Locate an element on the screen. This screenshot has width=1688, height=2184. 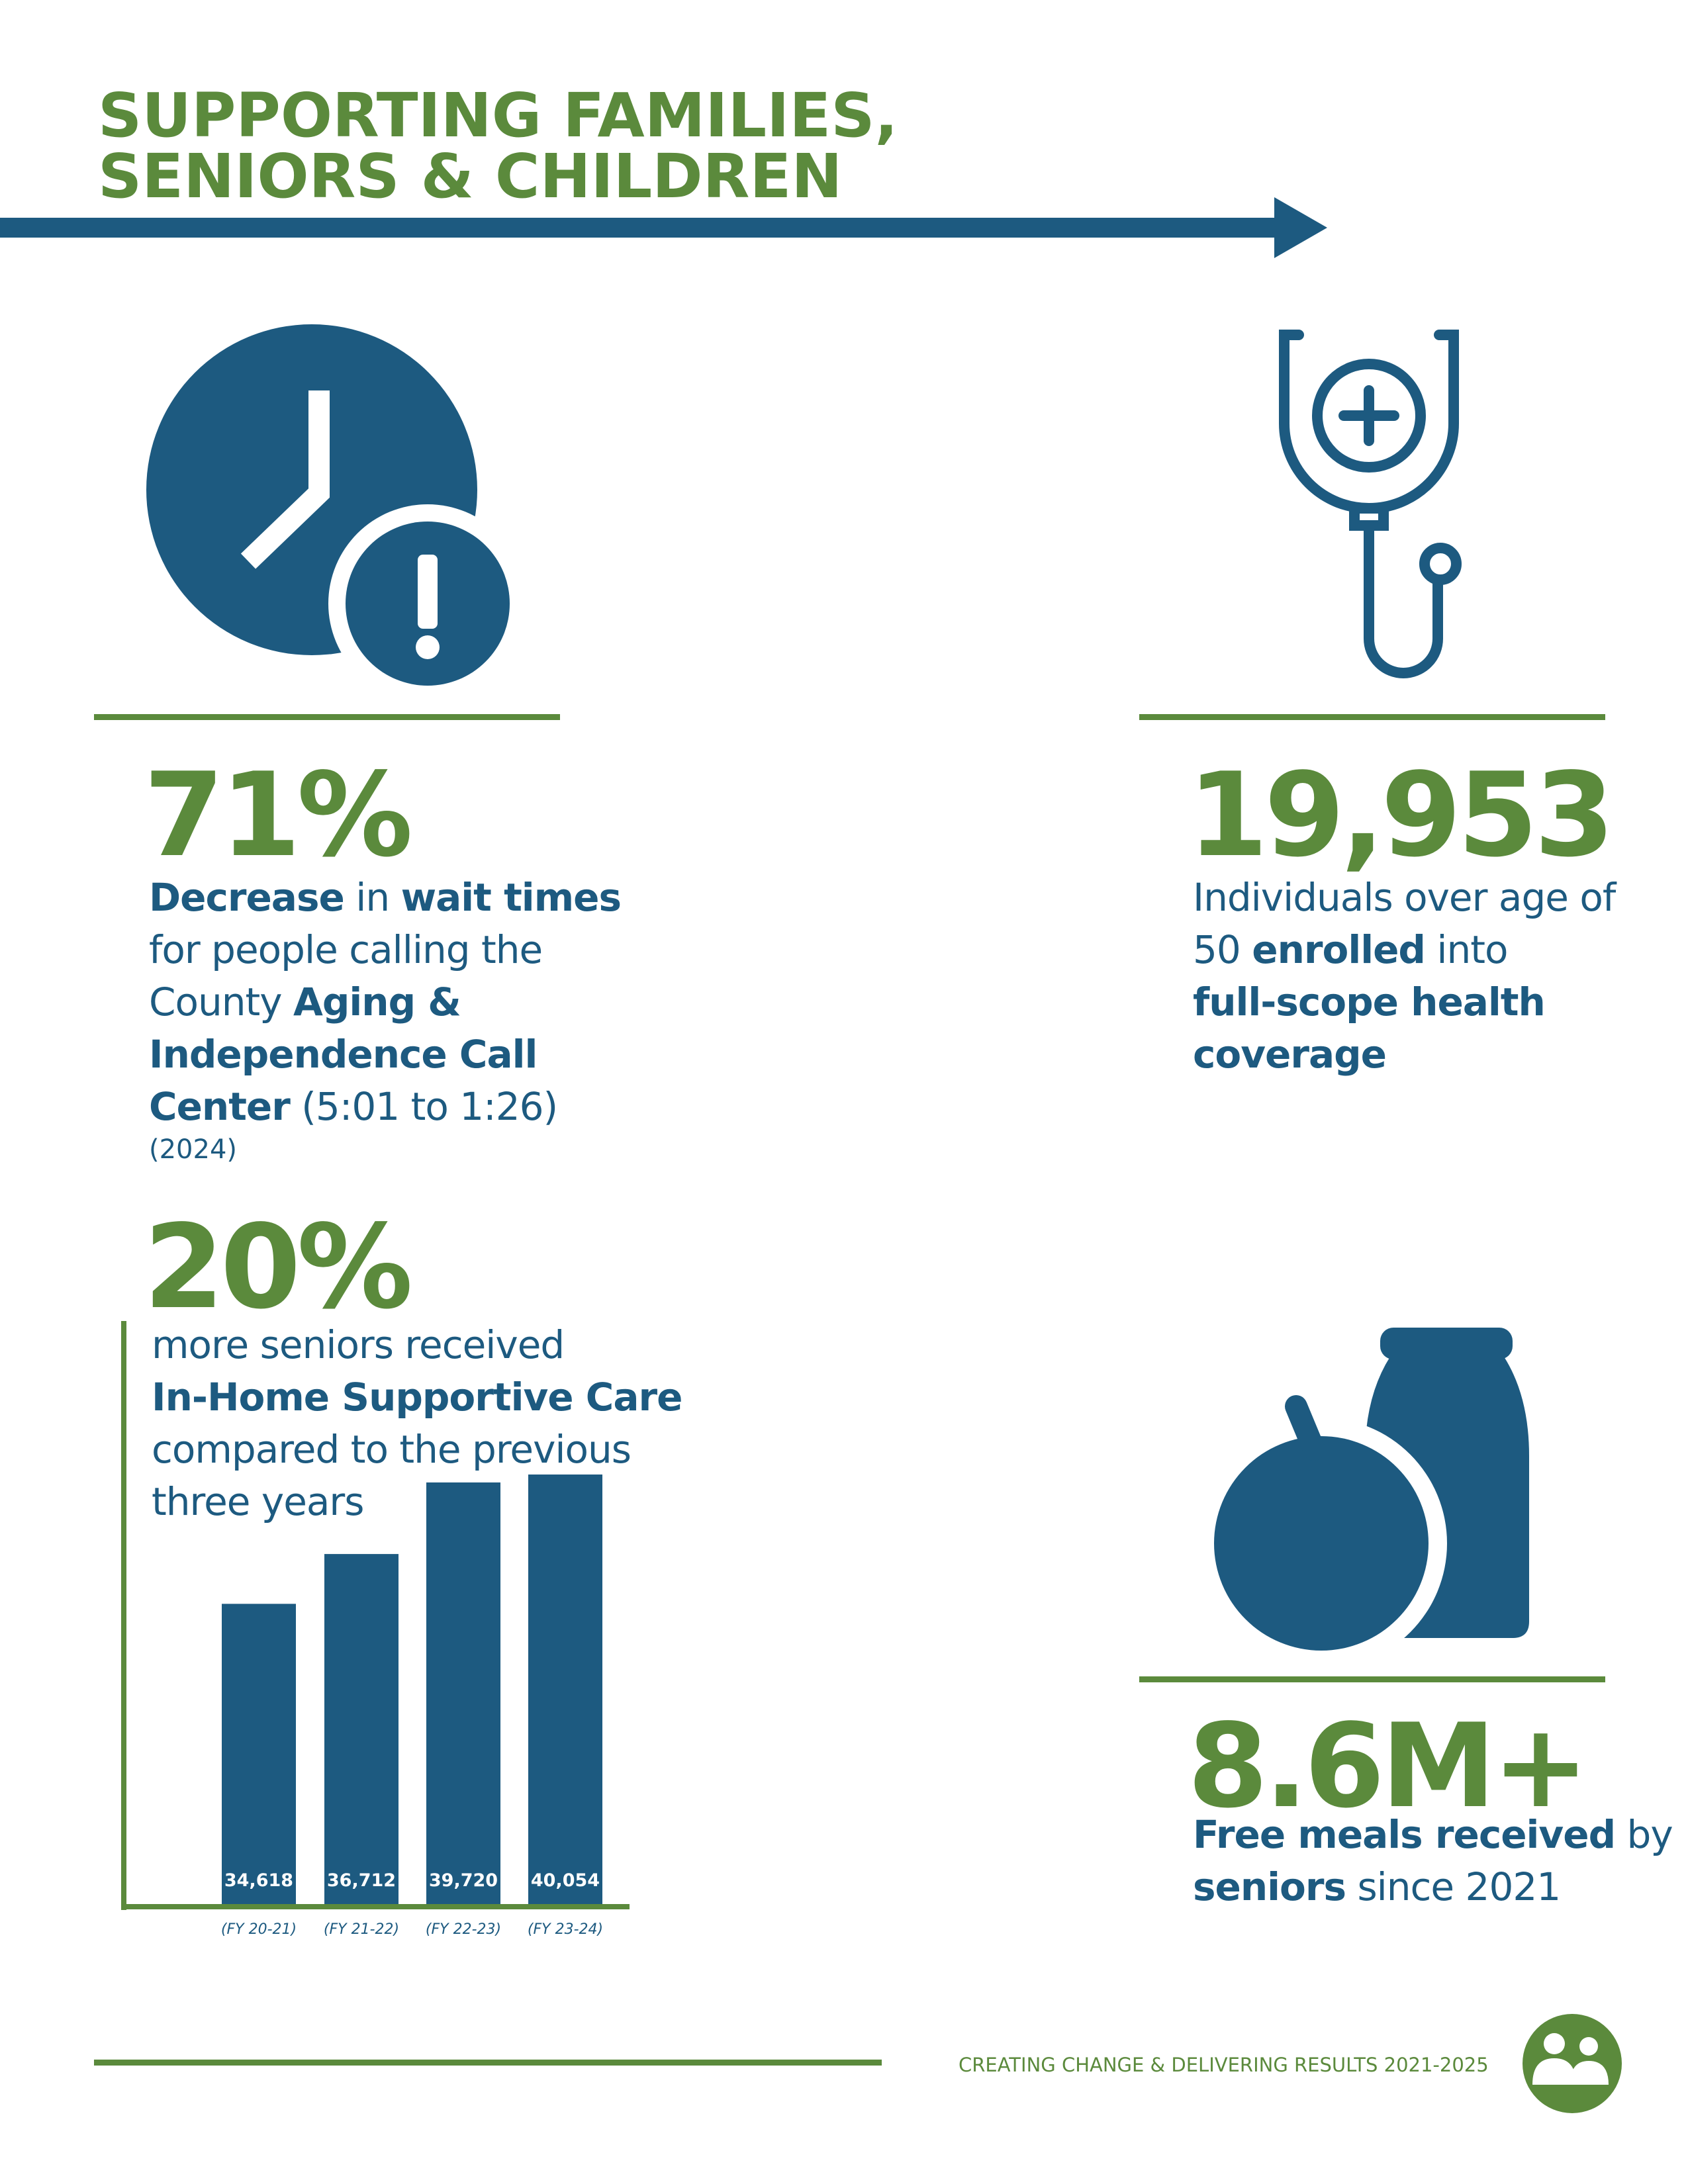
stat-line: Free meals received by is located at coordinates (1433, 1834).